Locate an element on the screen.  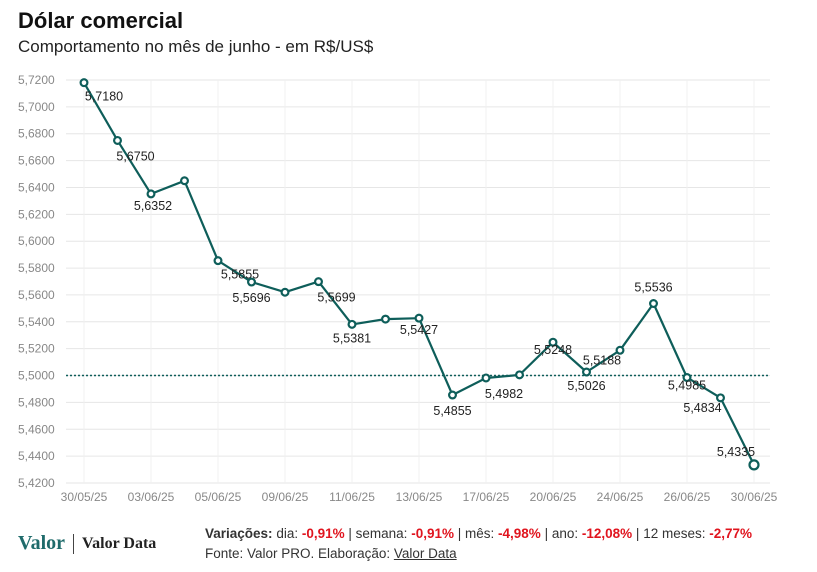
day-label: dia: is located at coordinates (287, 533).